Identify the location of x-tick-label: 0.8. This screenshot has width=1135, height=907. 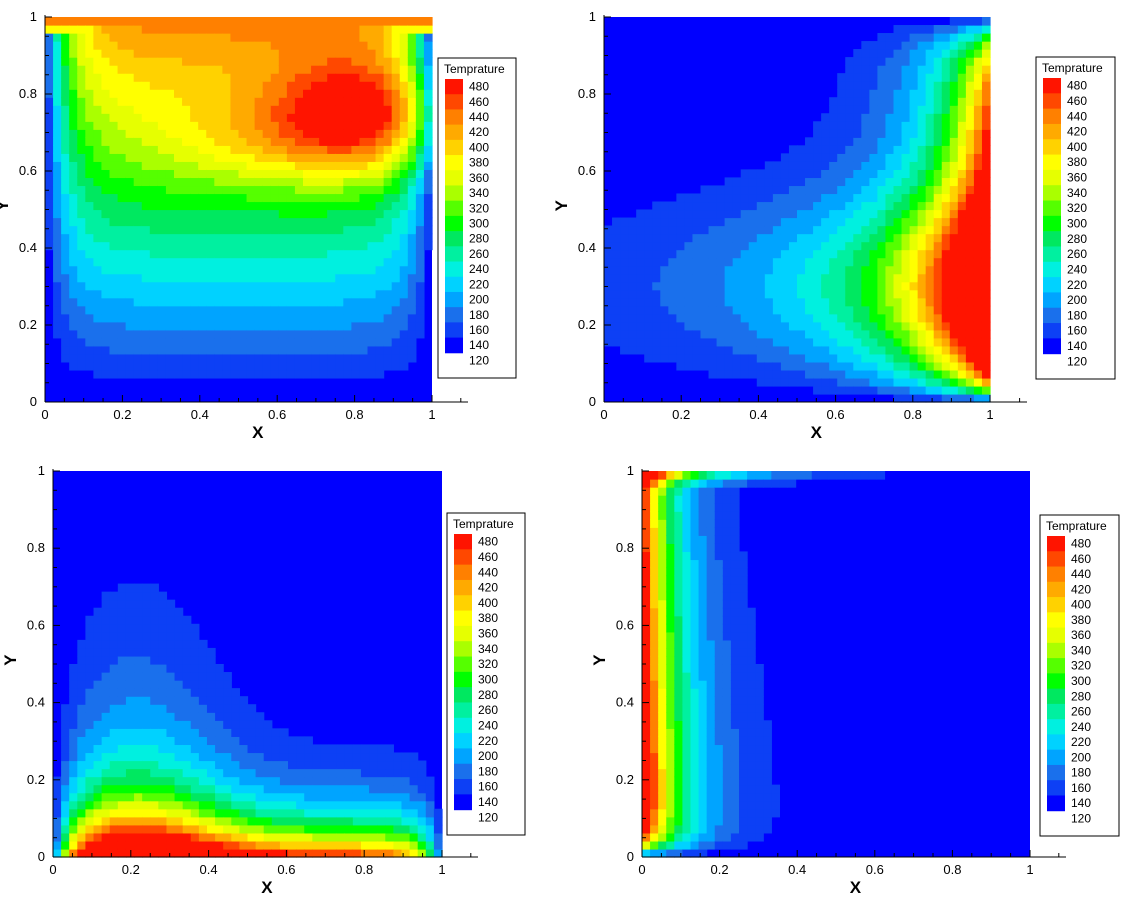
(913, 414).